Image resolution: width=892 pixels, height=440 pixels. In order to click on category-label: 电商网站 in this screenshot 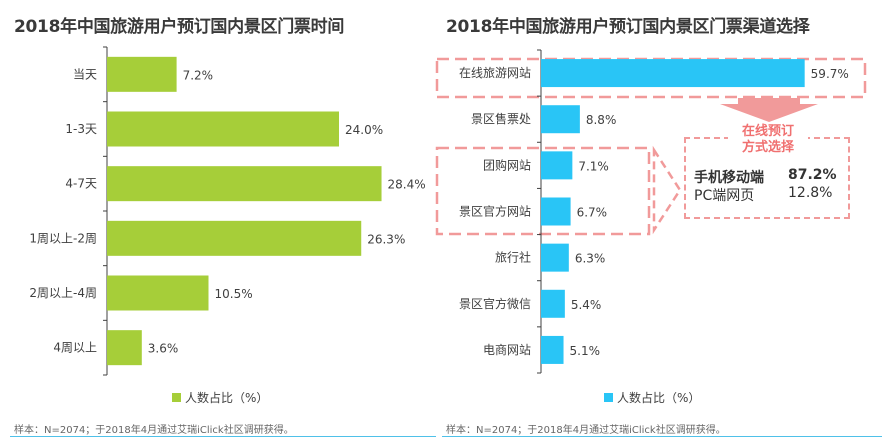, I will do `click(507, 349)`.